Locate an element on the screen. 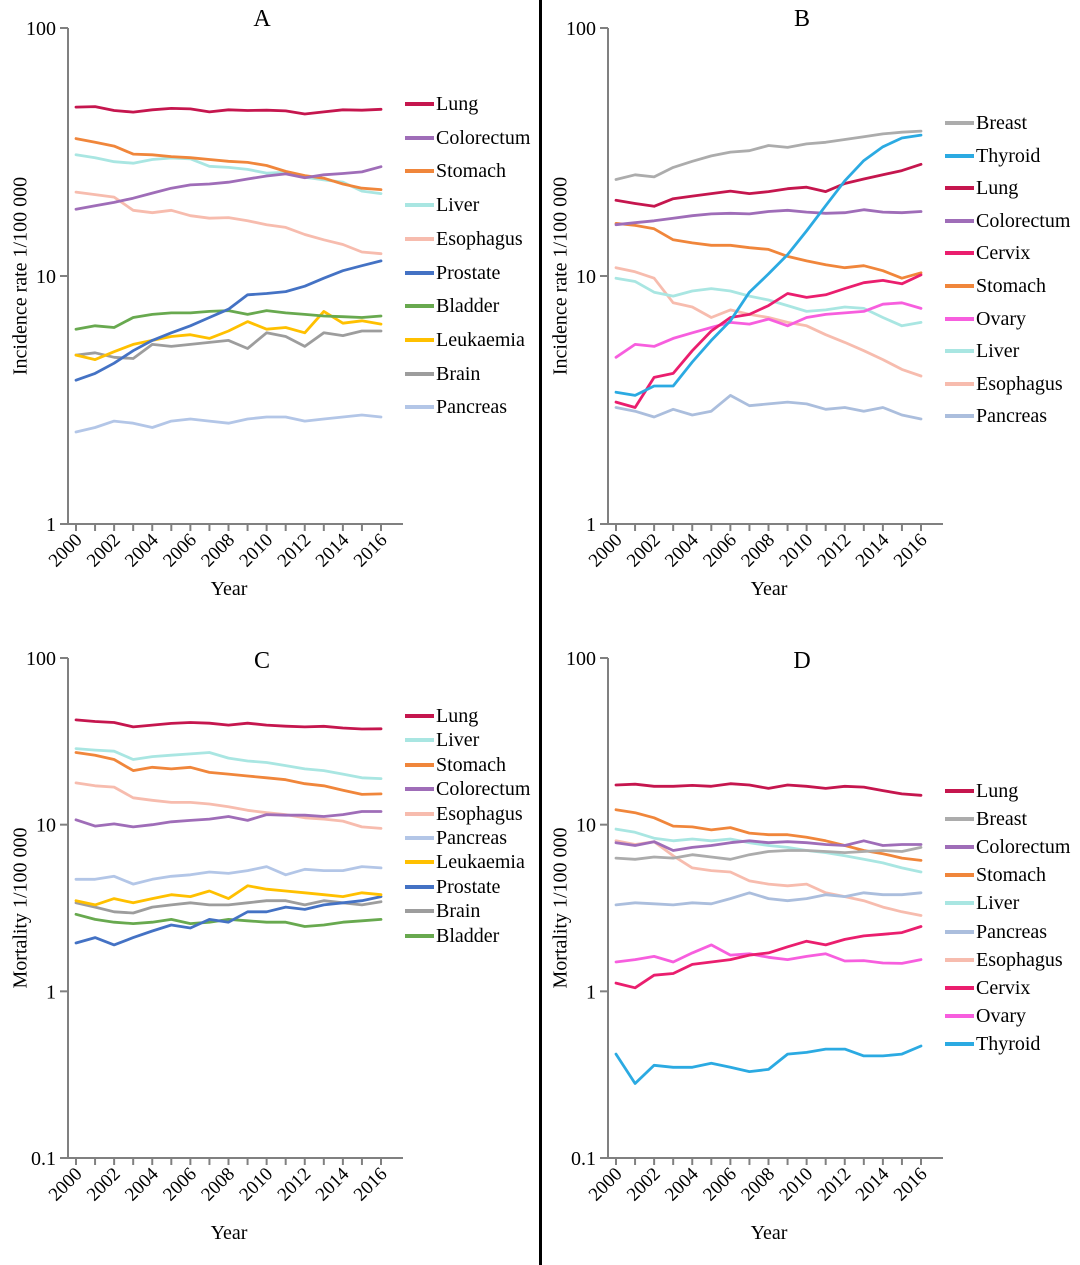 The height and width of the screenshot is (1265, 1080). series-line-cervix is located at coordinates (768, 957).